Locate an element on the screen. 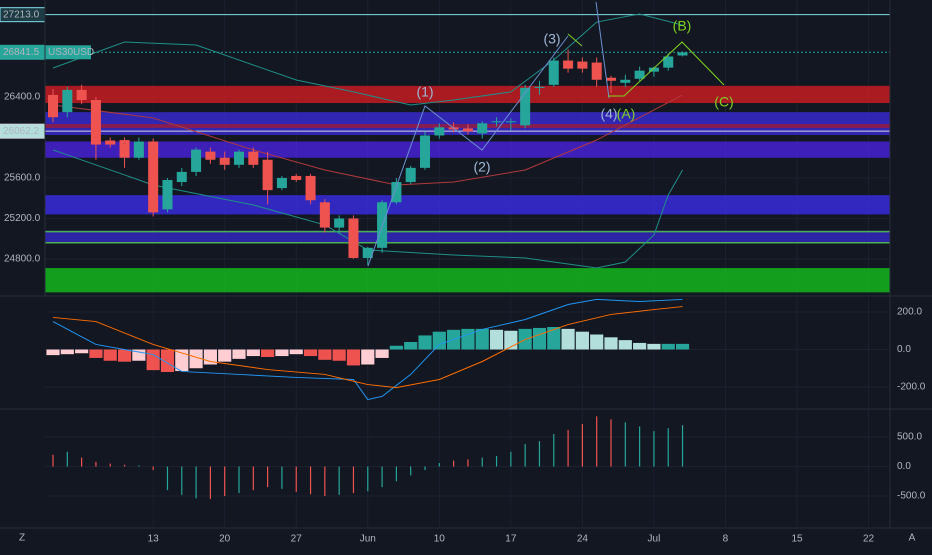 The height and width of the screenshot is (555, 932). wave-label: (C) is located at coordinates (723, 102).